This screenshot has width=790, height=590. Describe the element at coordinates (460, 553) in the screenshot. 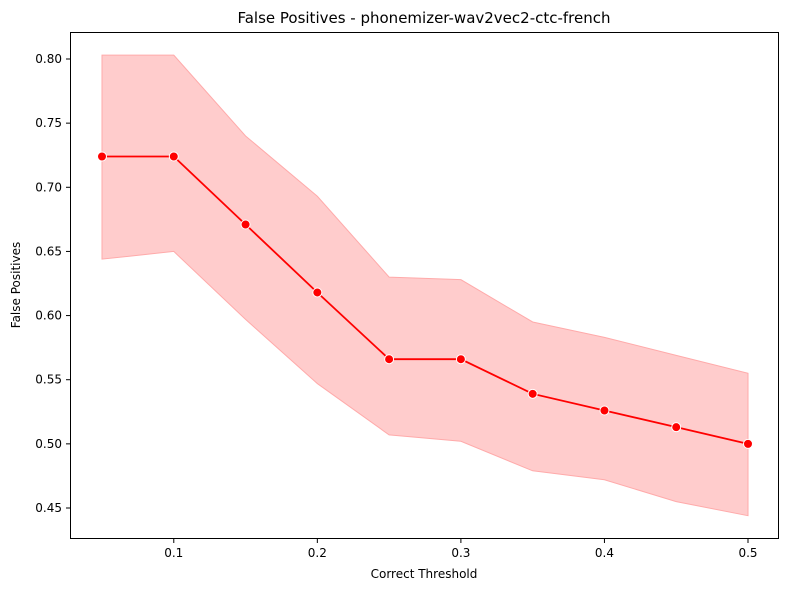

I see `x-tick-label: 0.3` at that location.